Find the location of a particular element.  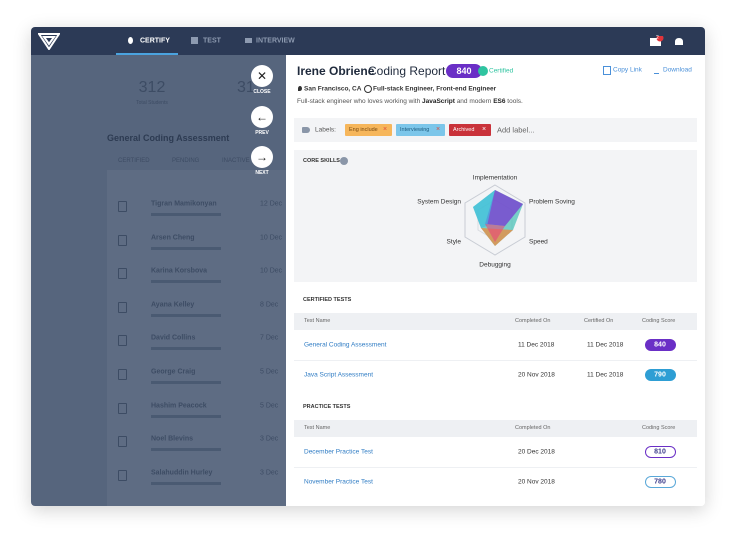

roles: Full-stack Engineer, Front-end Engineer is located at coordinates (435, 89).